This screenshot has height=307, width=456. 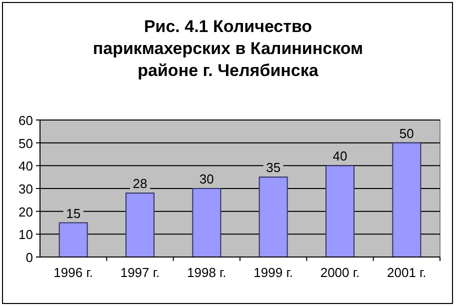 What do you see at coordinates (25, 189) in the screenshot?
I see `y-tick-label: 30` at bounding box center [25, 189].